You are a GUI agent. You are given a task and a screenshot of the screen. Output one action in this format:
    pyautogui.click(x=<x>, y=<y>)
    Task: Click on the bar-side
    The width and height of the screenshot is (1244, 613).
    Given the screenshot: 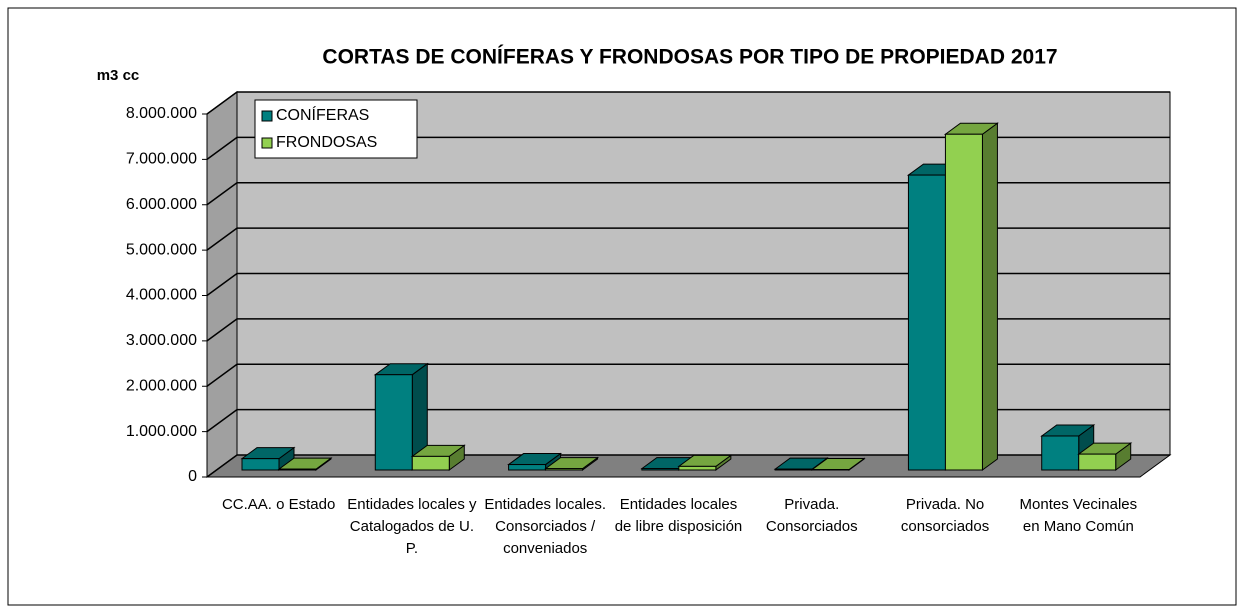 What is the action you would take?
    pyautogui.click(x=989, y=296)
    